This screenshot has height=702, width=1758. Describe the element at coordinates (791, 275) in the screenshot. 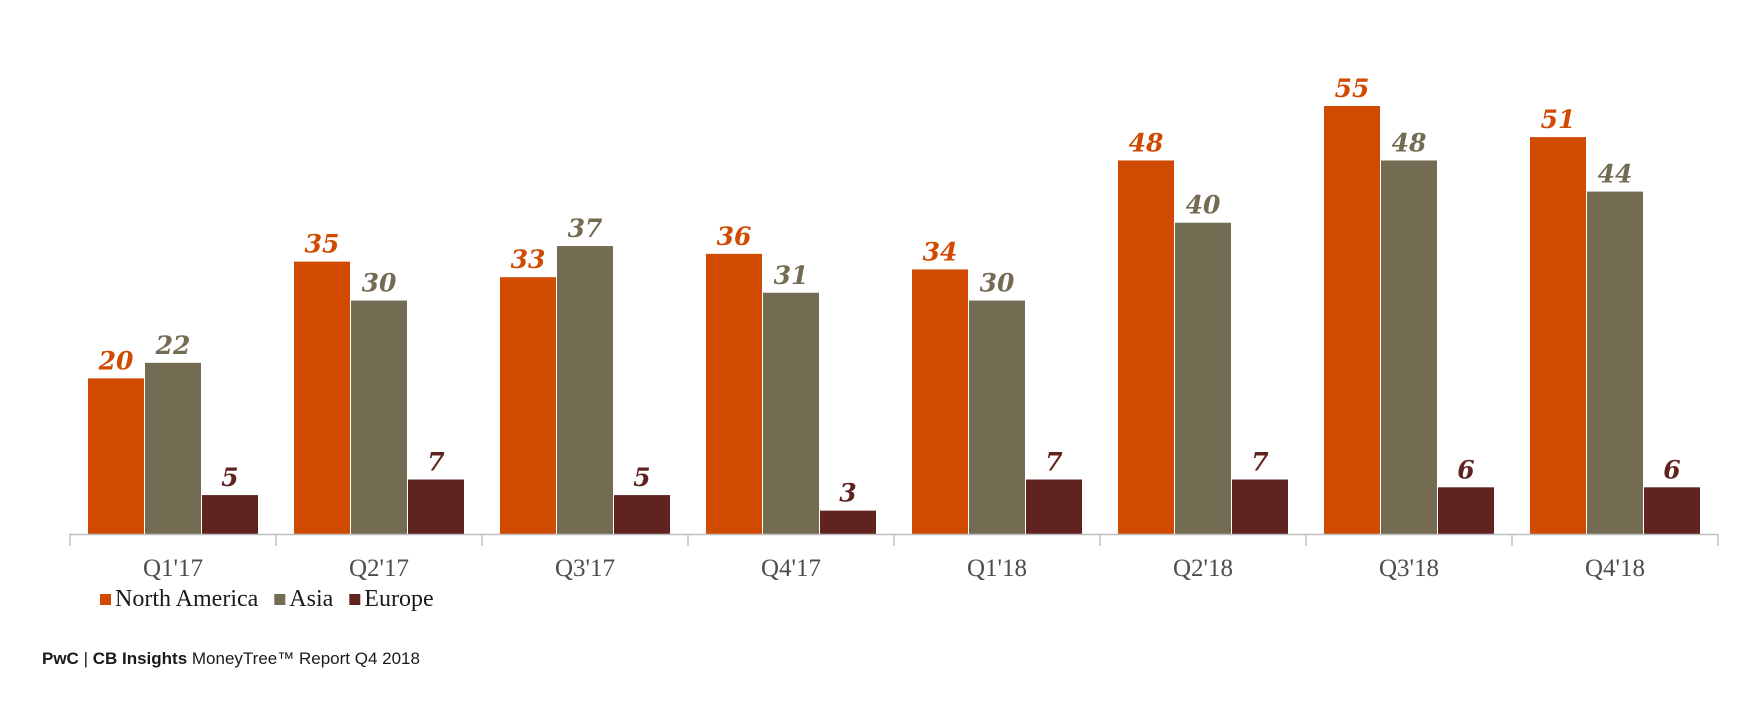

I see `data-label: 31` at that location.